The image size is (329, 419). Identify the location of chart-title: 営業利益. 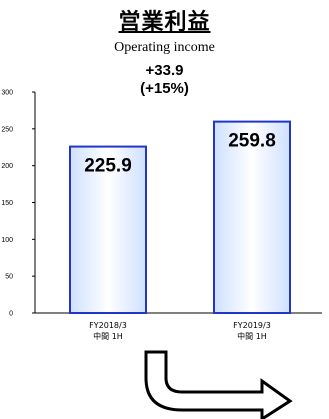
(164, 22).